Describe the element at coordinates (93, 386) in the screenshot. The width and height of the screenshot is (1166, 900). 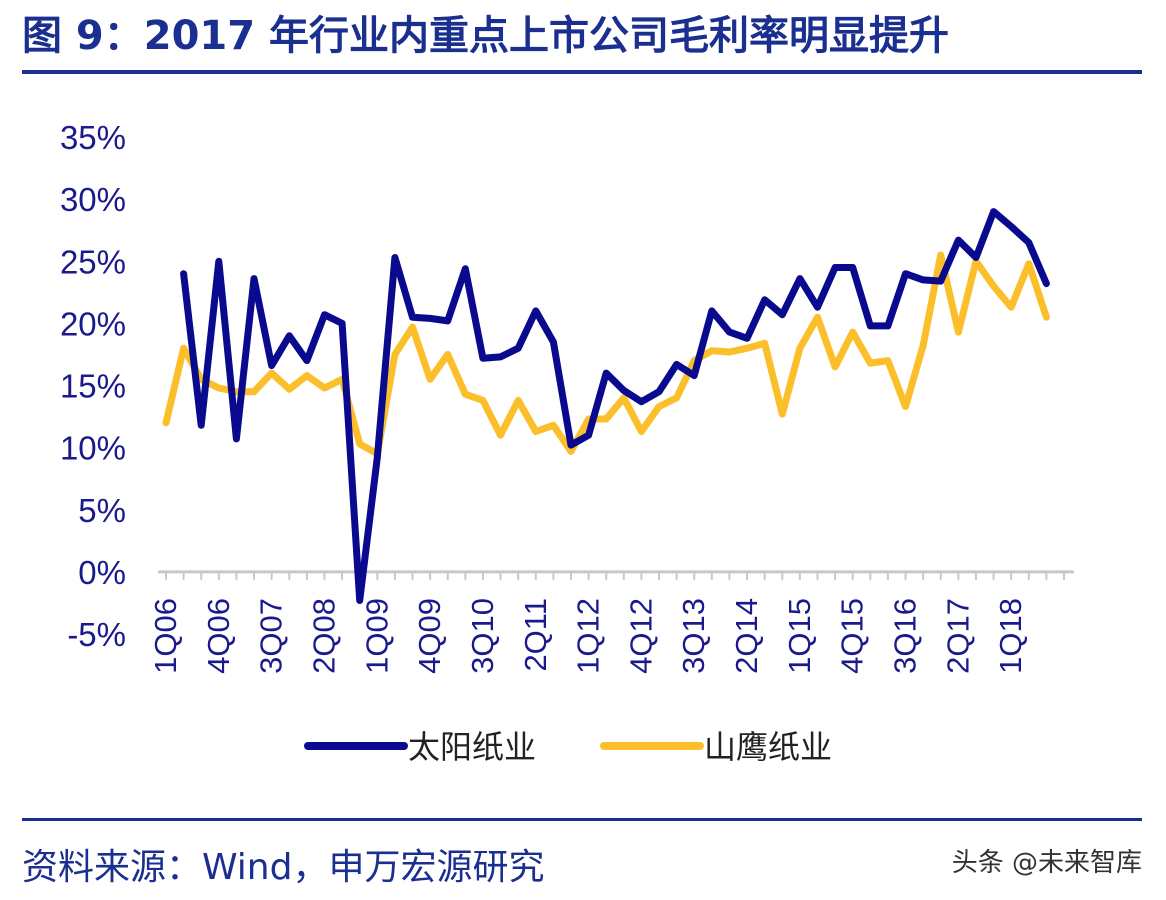
I see `y-tick-label: 15%` at that location.